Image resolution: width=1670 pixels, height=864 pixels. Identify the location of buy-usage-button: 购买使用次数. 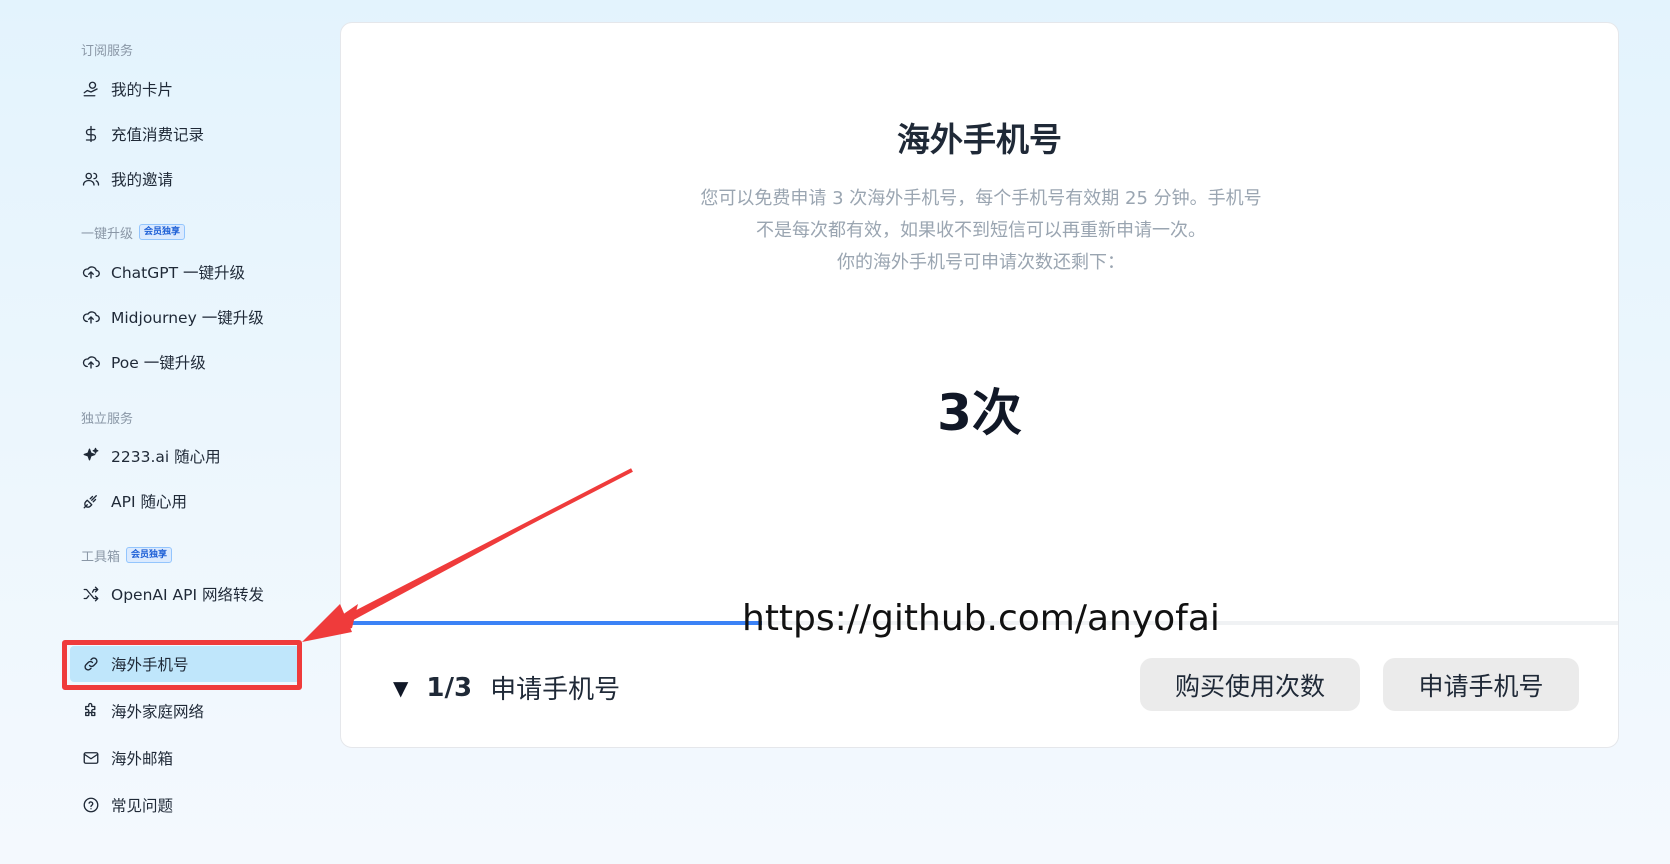
(1250, 684).